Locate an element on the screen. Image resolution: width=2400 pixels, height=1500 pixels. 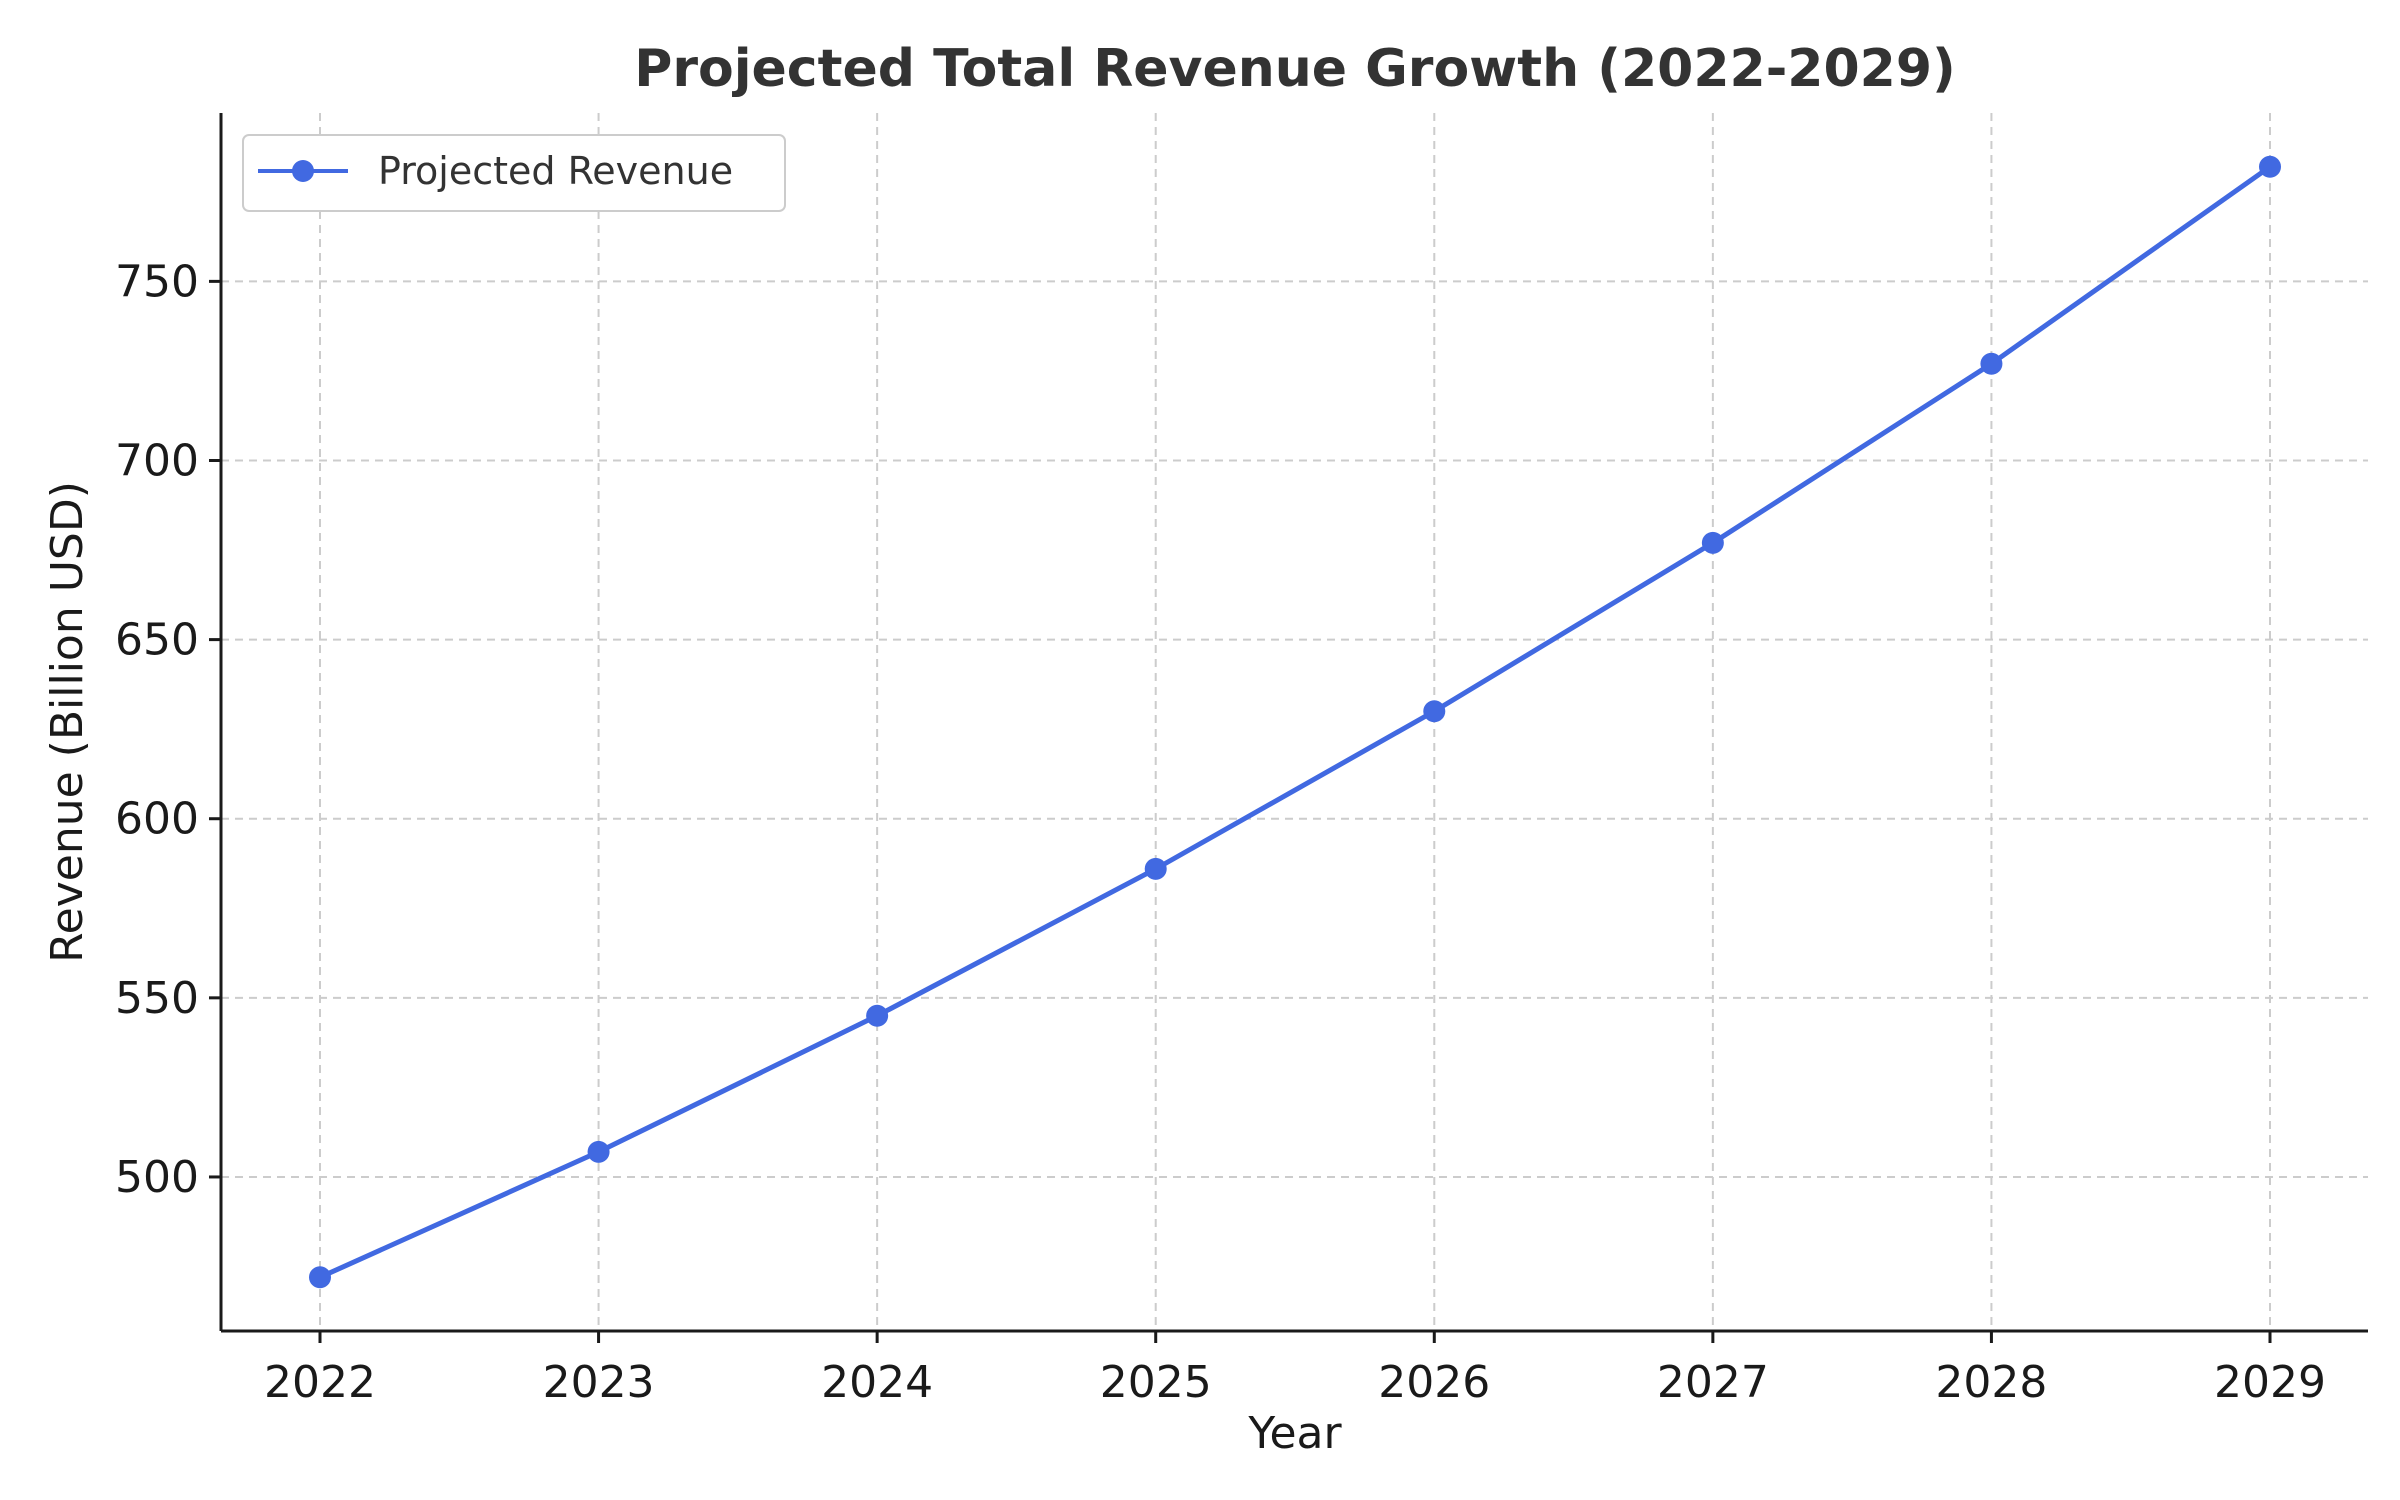
x-tick-label: 2028 is located at coordinates (1991, 1382).